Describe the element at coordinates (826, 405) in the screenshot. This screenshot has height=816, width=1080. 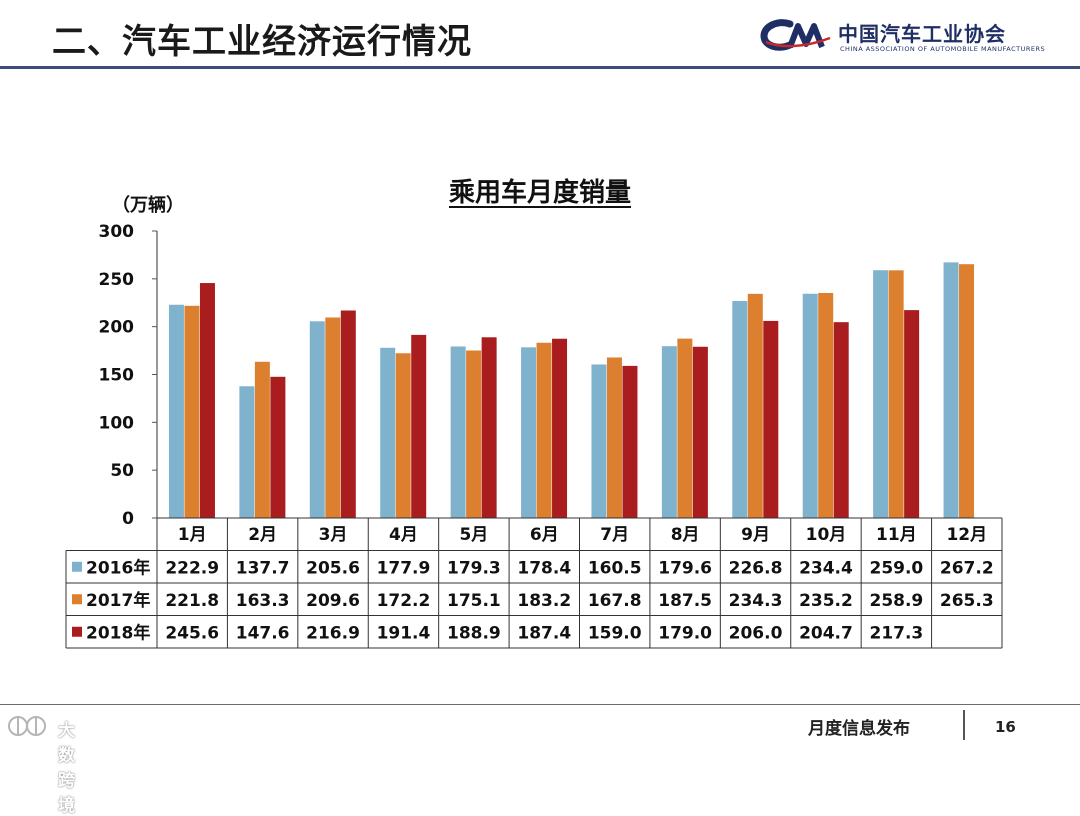
I see `bar-2017年-10月` at that location.